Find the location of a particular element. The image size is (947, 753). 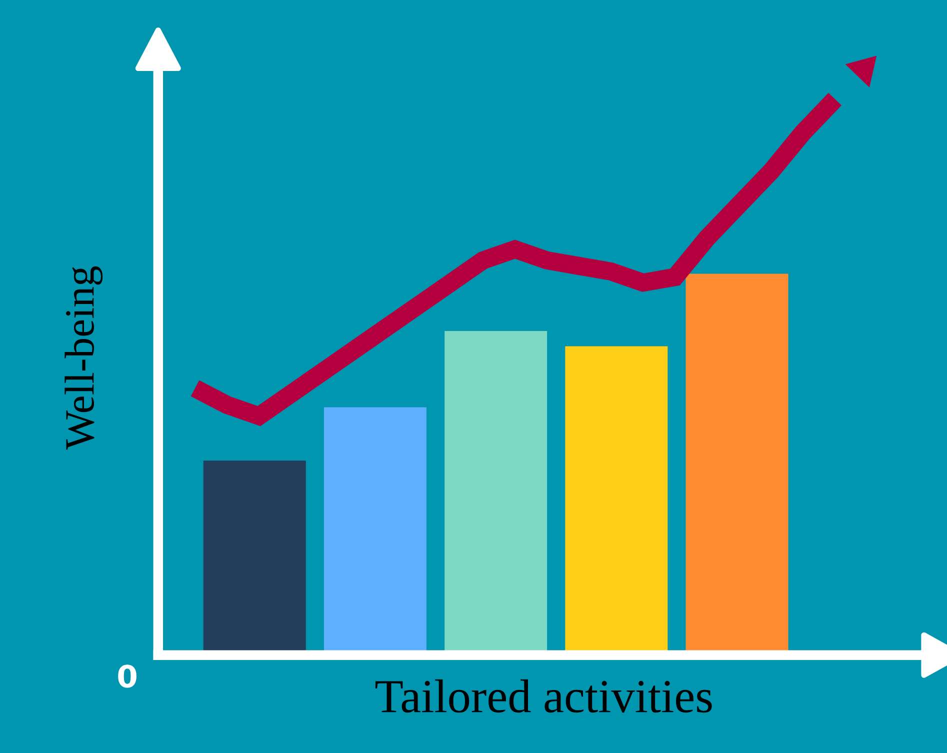

x-axis-title: Tailored activities is located at coordinates (543, 696).